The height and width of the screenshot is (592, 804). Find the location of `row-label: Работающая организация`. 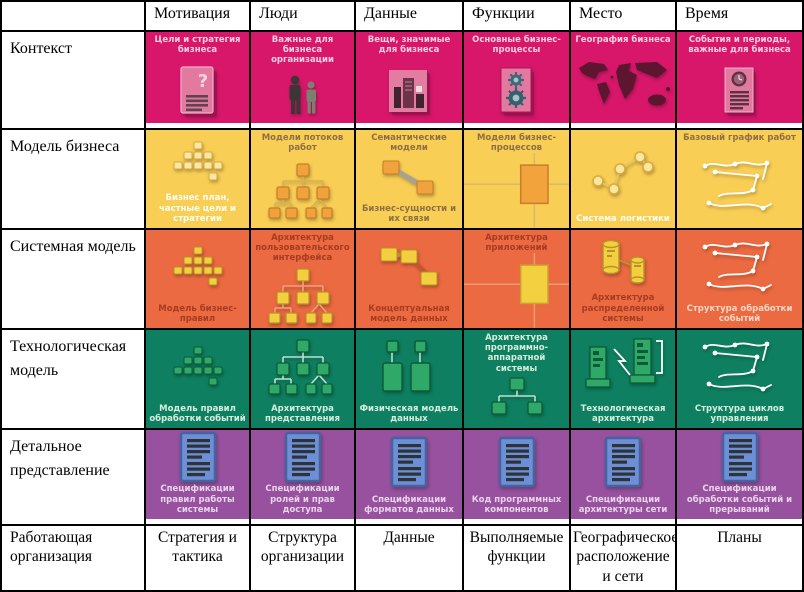

row-label: Работающая организация is located at coordinates (73, 558).